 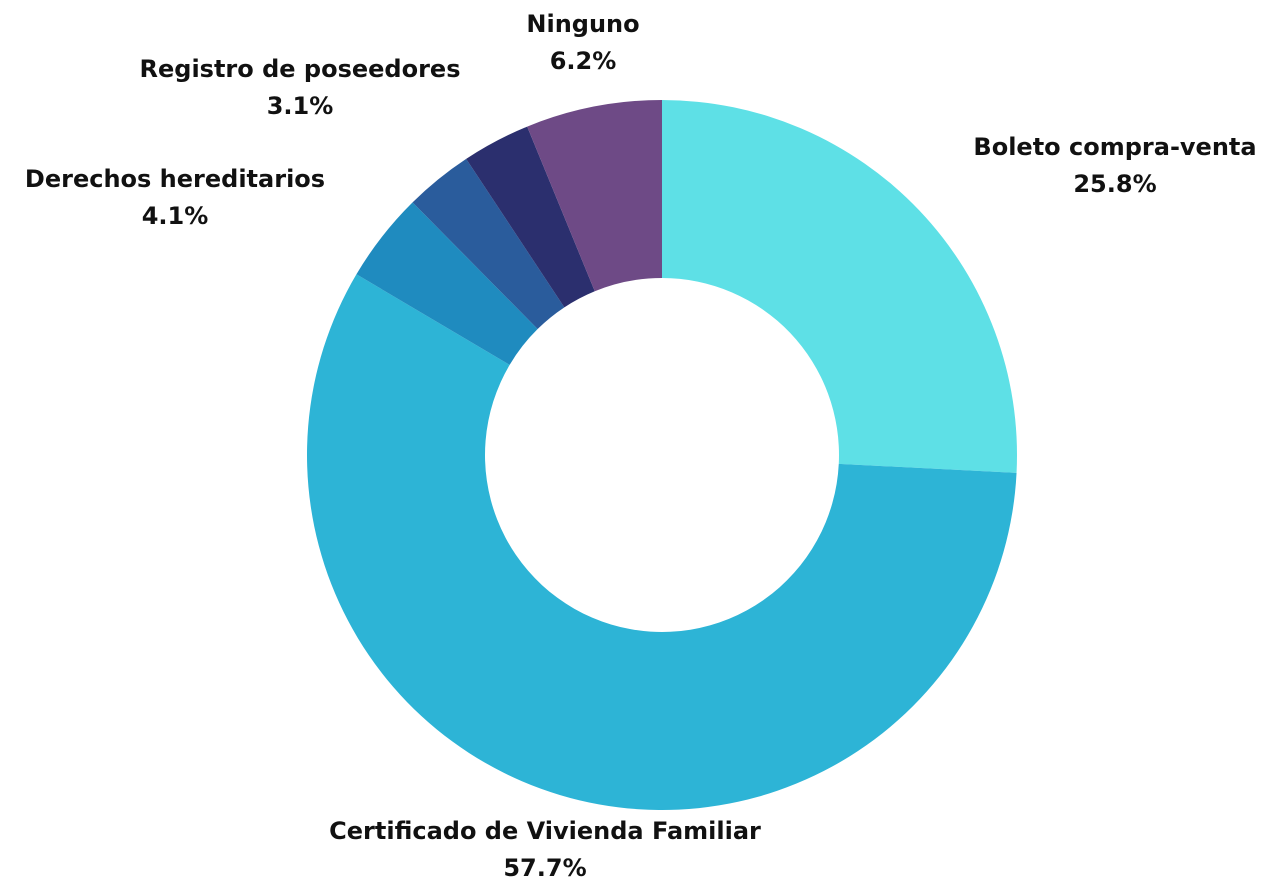 I want to click on value-label: 6.2%, so click(x=583, y=61).